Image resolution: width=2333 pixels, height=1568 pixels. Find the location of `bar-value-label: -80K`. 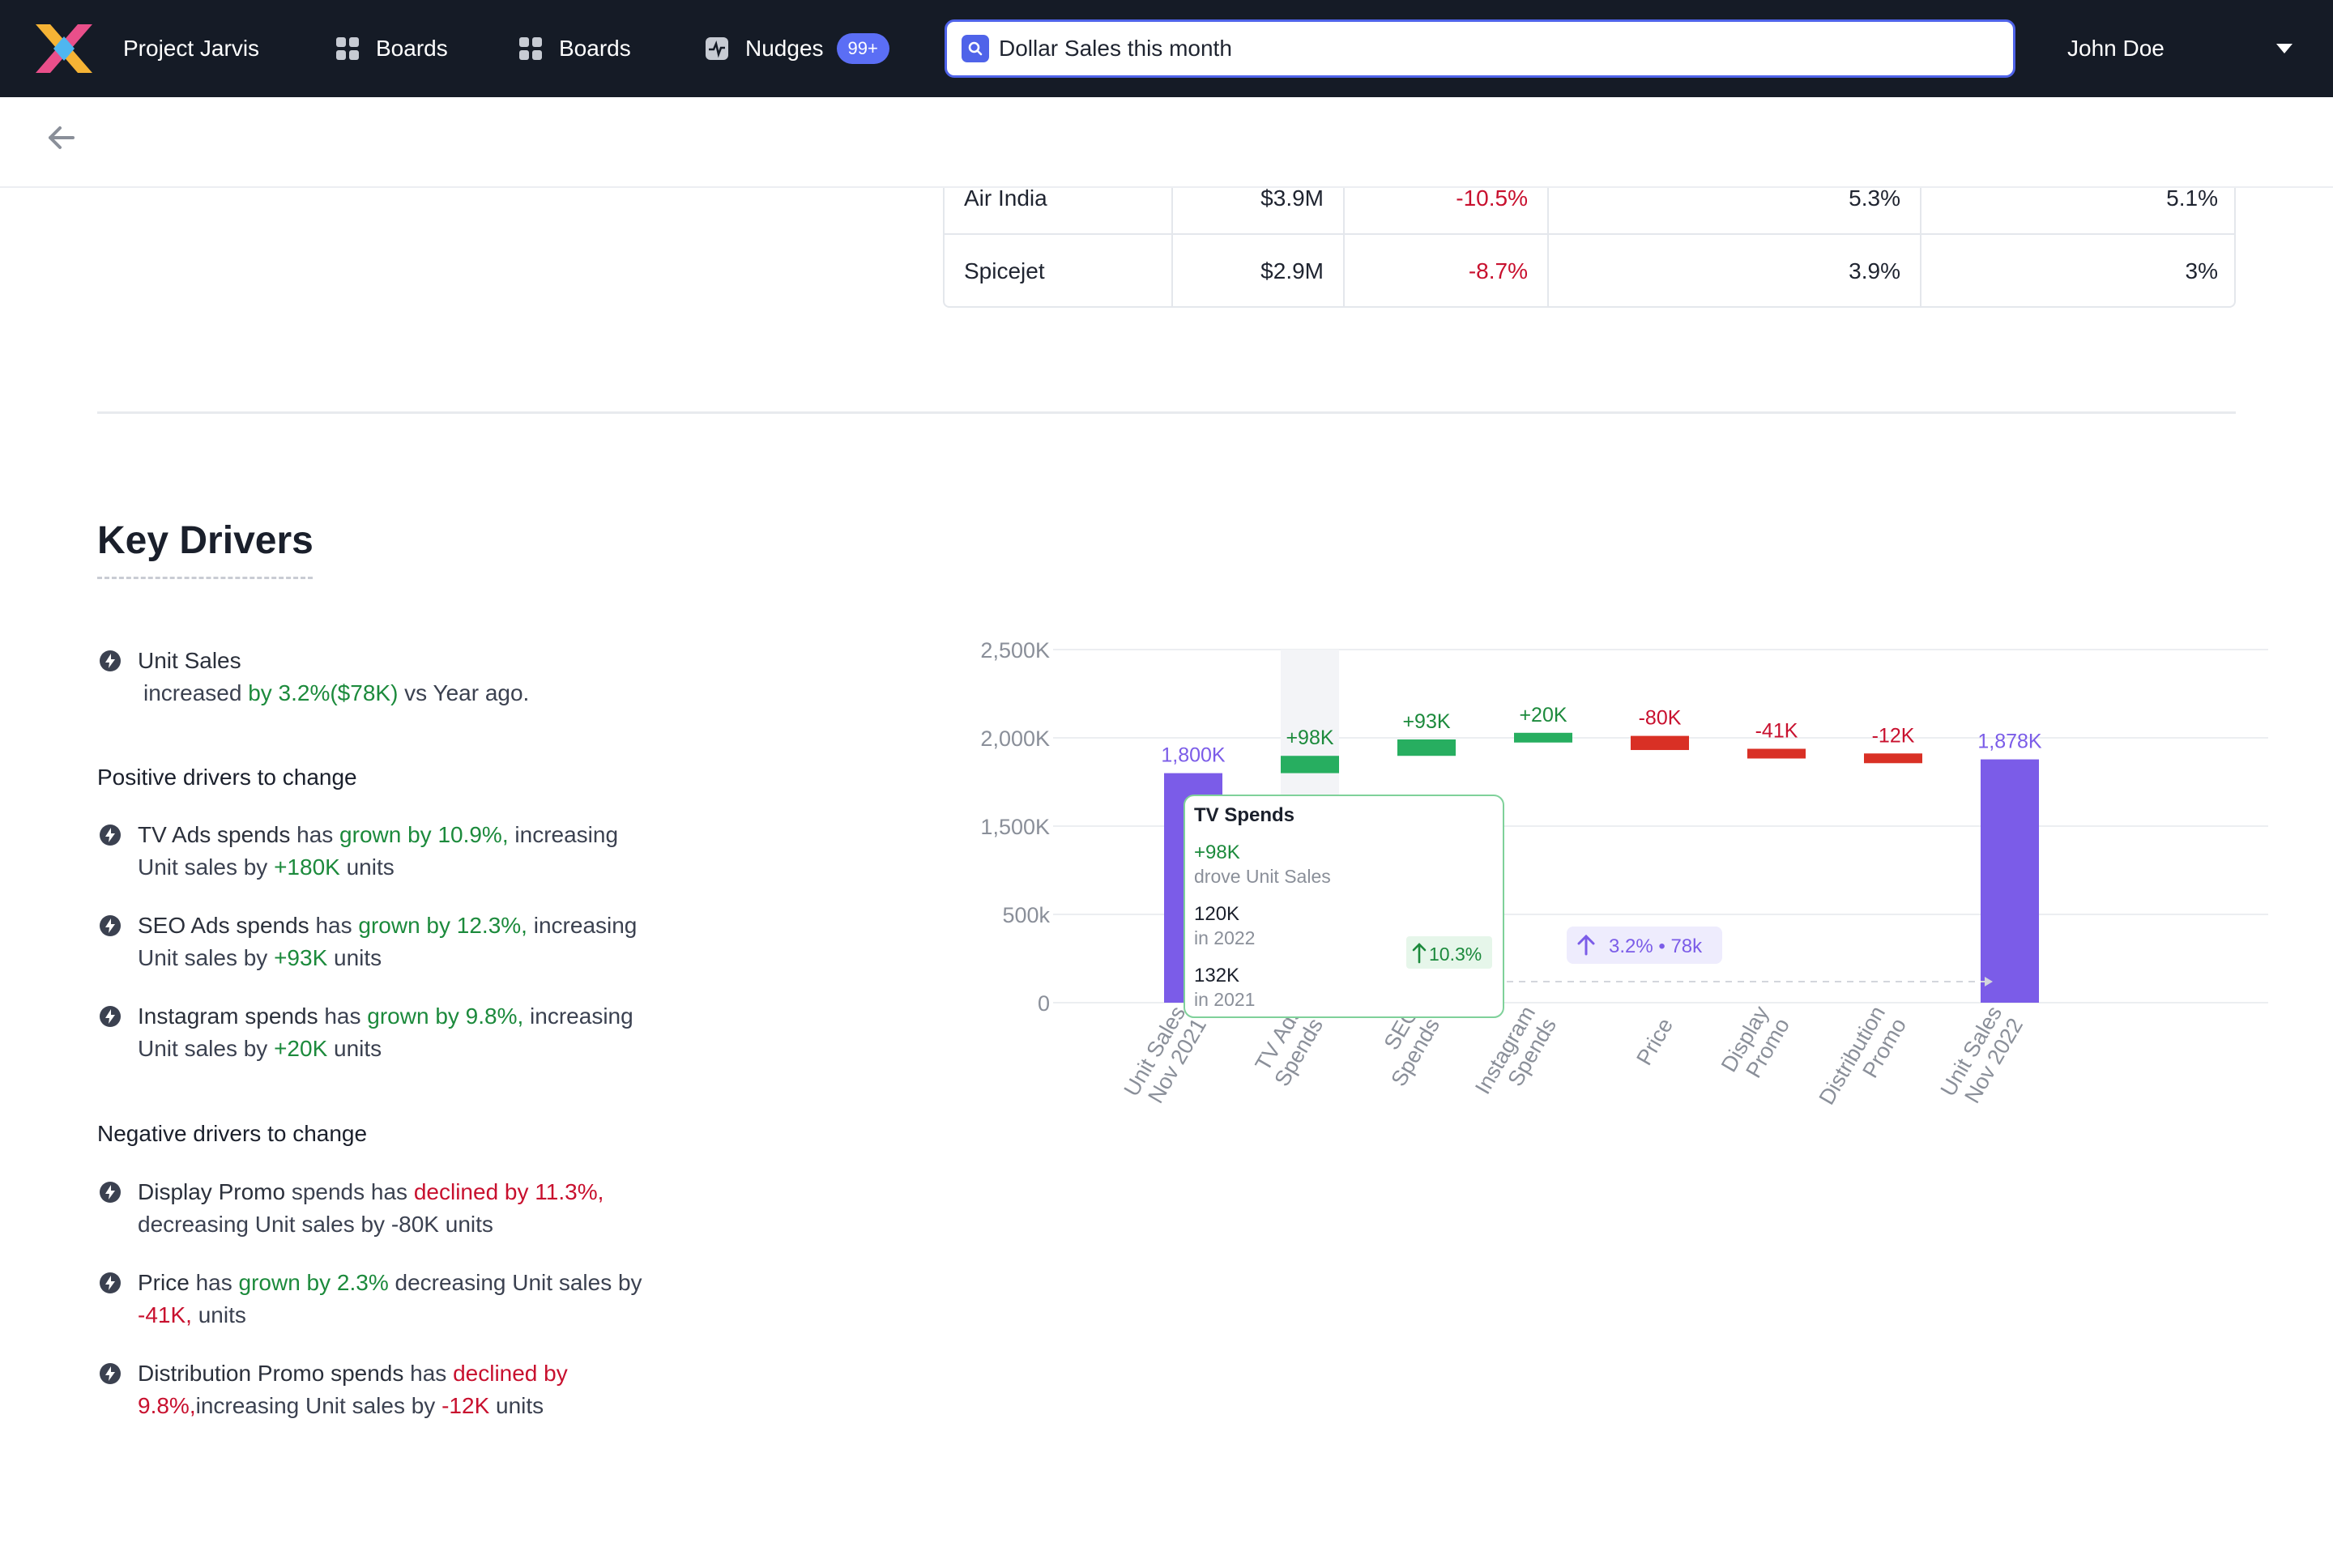

bar-value-label: -80K is located at coordinates (1660, 718).